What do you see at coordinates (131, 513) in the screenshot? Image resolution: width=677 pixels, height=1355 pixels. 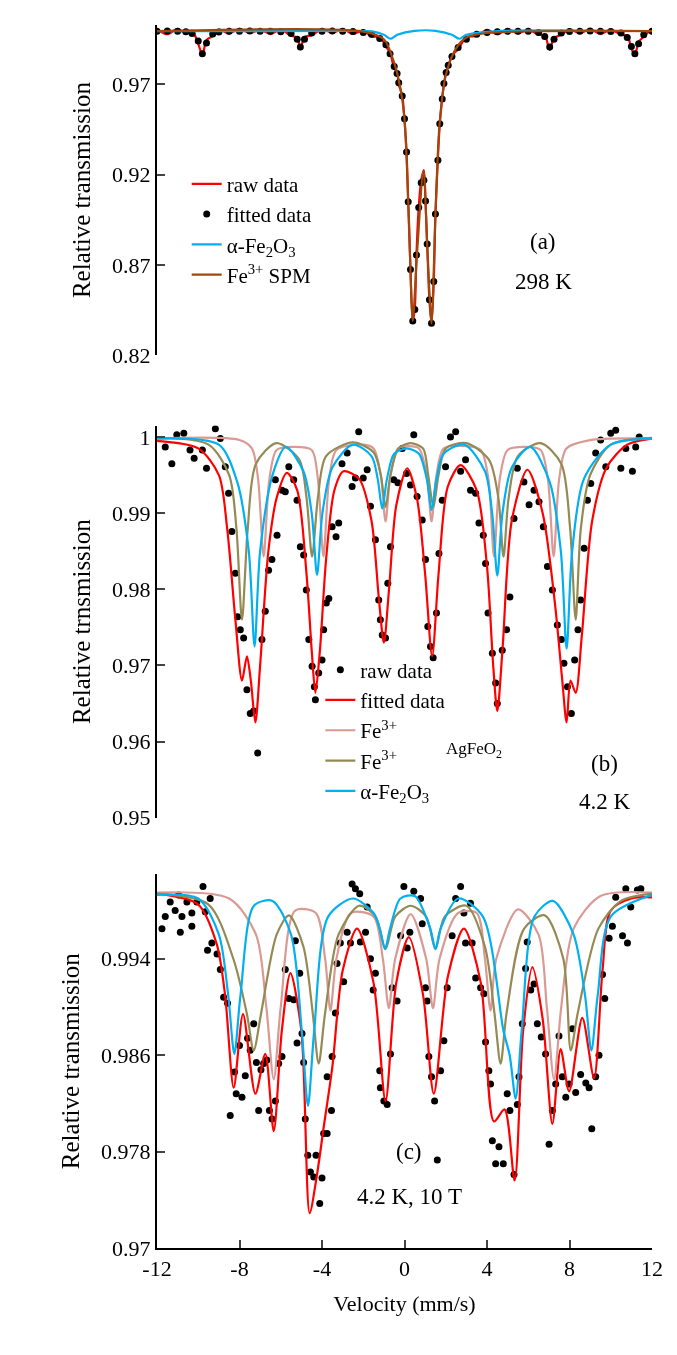 I see `y-tick-label: 0.99` at bounding box center [131, 513].